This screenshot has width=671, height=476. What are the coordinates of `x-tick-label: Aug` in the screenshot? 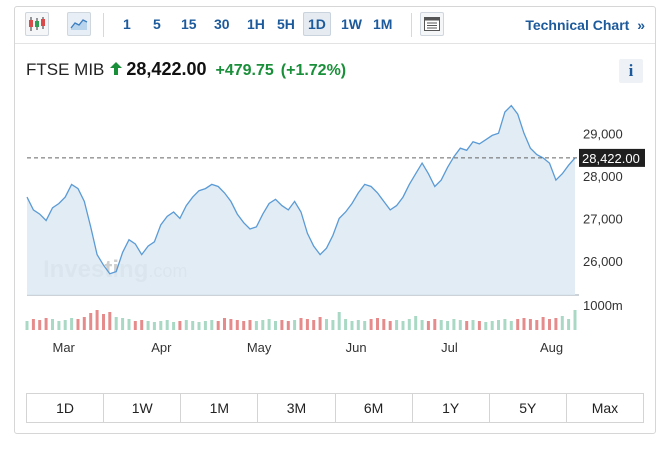 It's located at (551, 347).